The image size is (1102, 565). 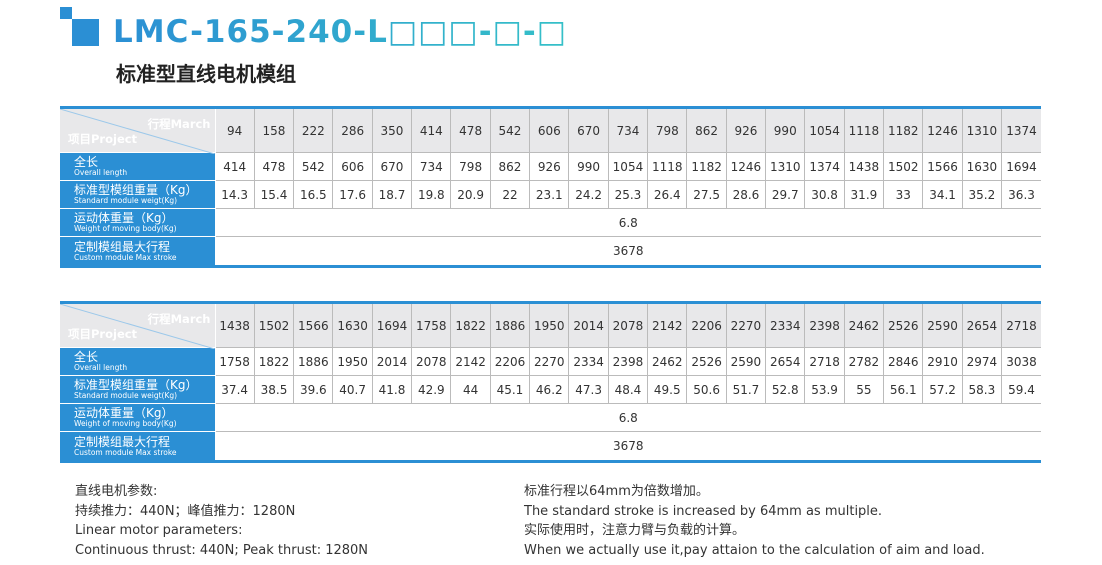 What do you see at coordinates (352, 361) in the screenshot?
I see `length-cell: 1950` at bounding box center [352, 361].